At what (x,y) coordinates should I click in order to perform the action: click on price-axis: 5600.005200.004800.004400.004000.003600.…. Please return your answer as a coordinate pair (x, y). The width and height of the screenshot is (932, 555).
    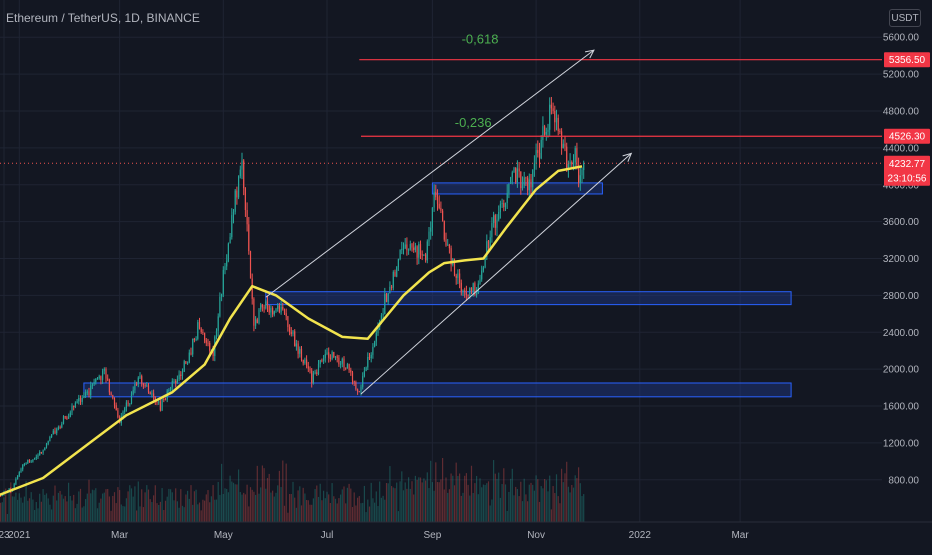
    Looking at the image, I should click on (907, 275).